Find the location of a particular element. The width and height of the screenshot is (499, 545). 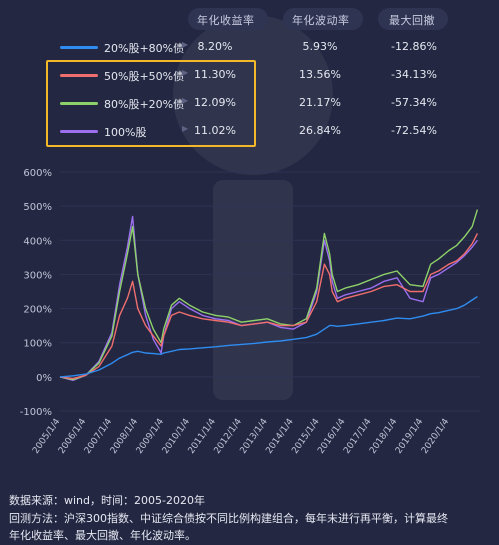

header-volatility: 年化波动率 is located at coordinates (321, 20).